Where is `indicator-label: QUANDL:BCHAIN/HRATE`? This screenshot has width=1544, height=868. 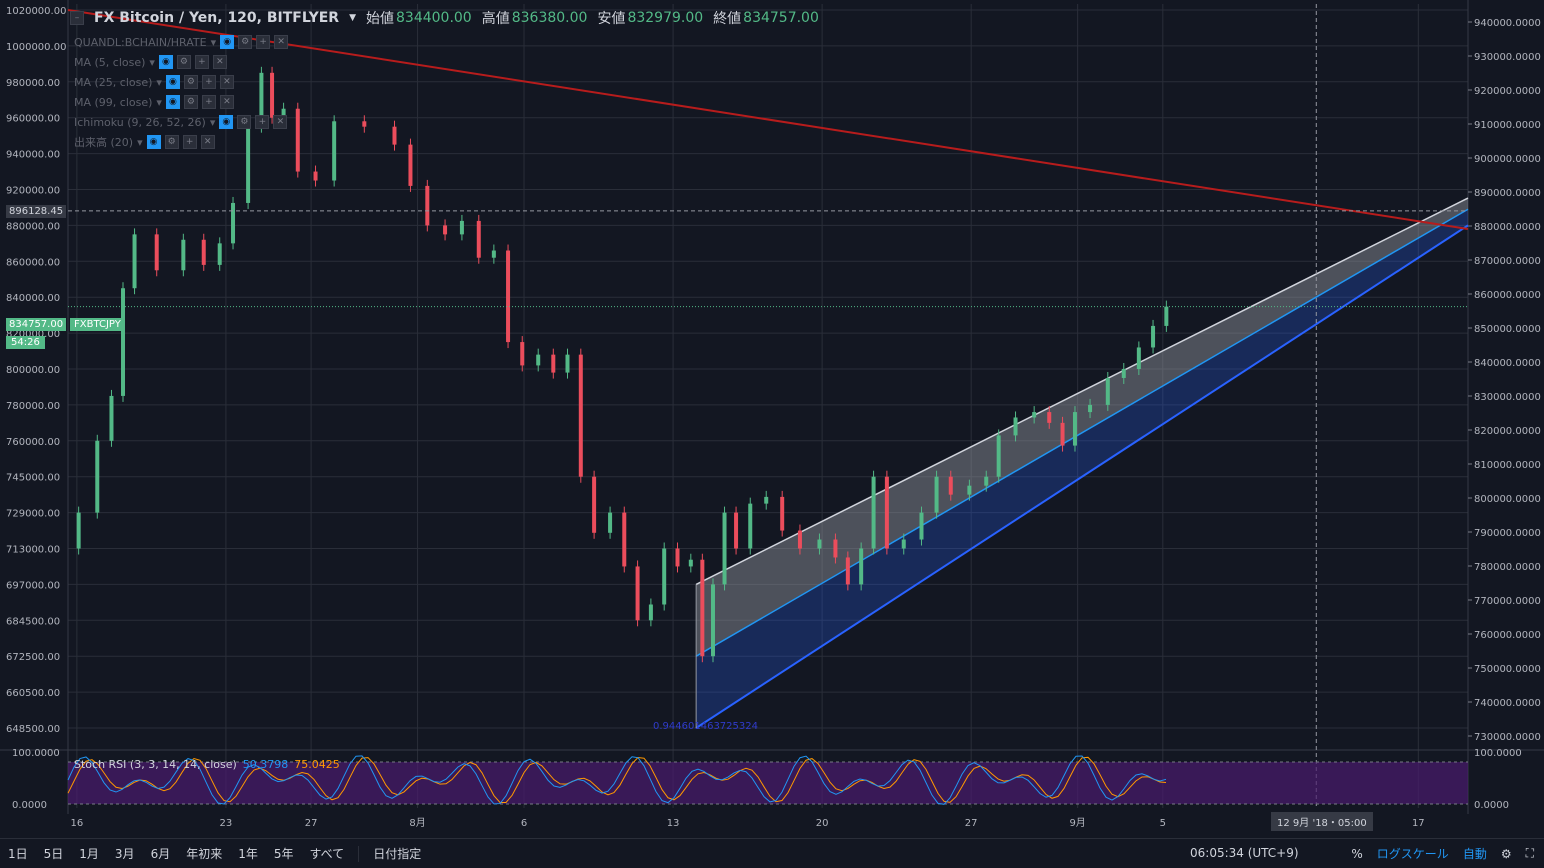
indicator-label: QUANDL:BCHAIN/HRATE is located at coordinates (140, 42).